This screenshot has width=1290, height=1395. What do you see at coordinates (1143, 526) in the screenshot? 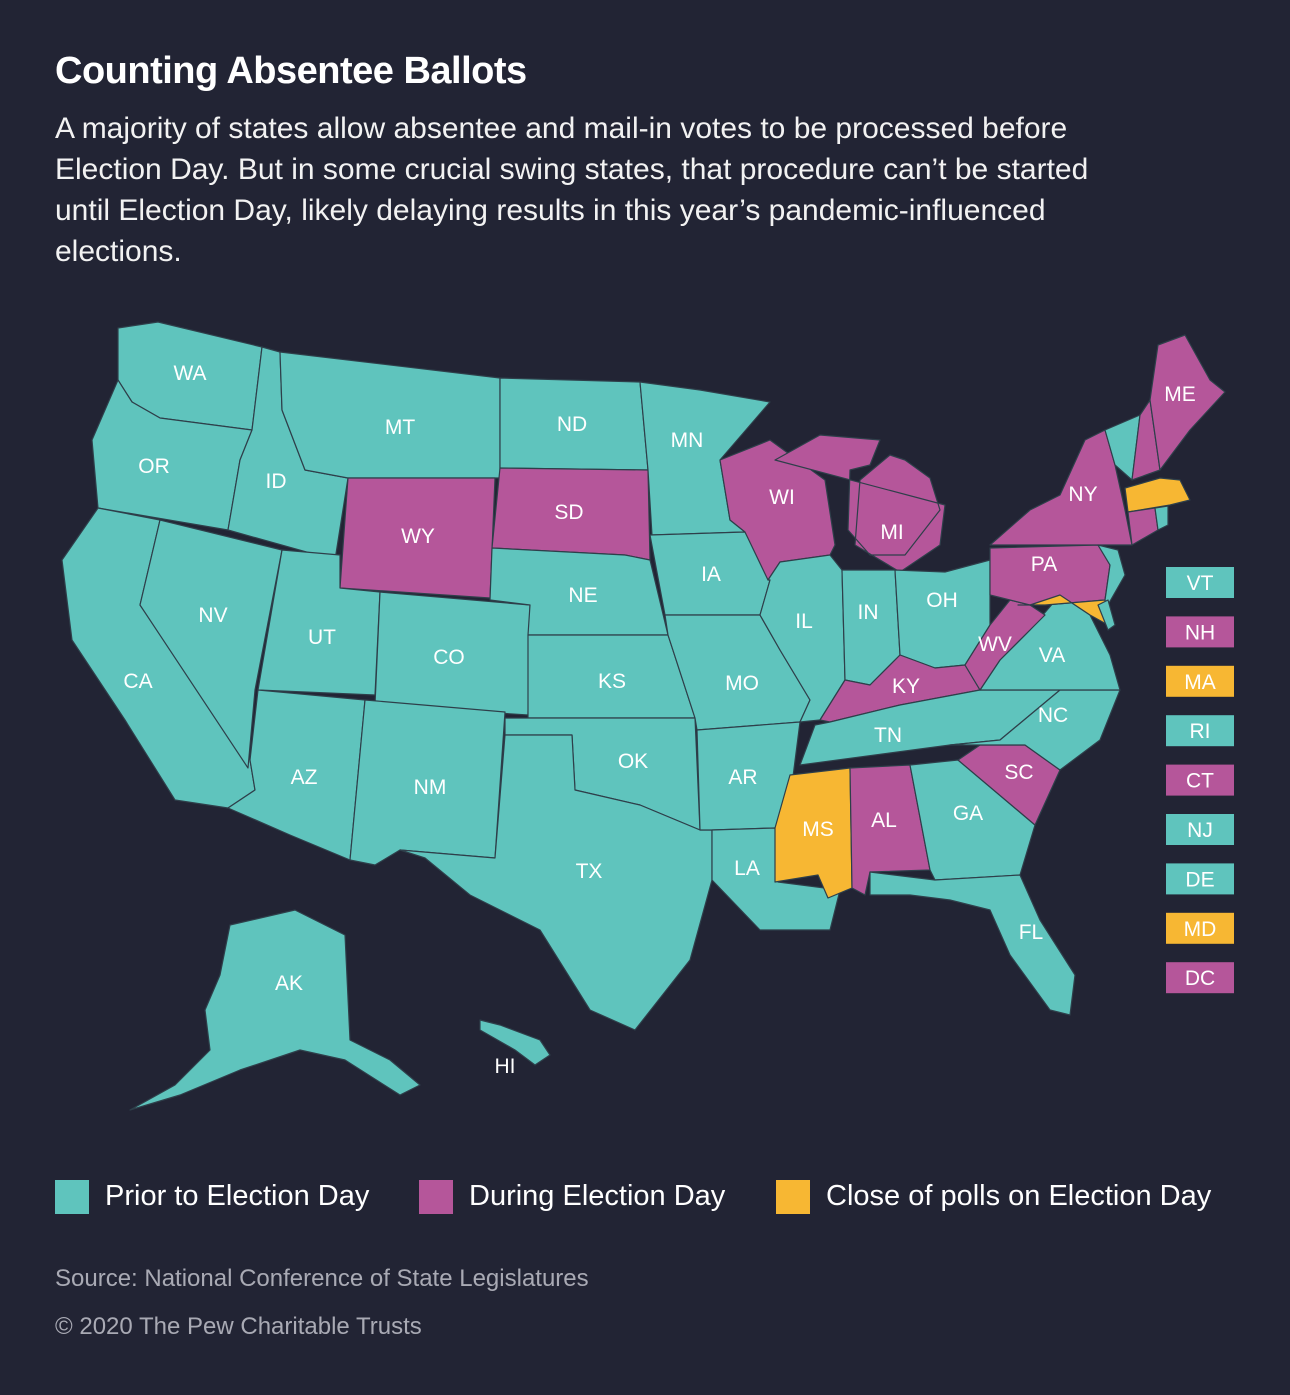
I see `state-CT` at bounding box center [1143, 526].